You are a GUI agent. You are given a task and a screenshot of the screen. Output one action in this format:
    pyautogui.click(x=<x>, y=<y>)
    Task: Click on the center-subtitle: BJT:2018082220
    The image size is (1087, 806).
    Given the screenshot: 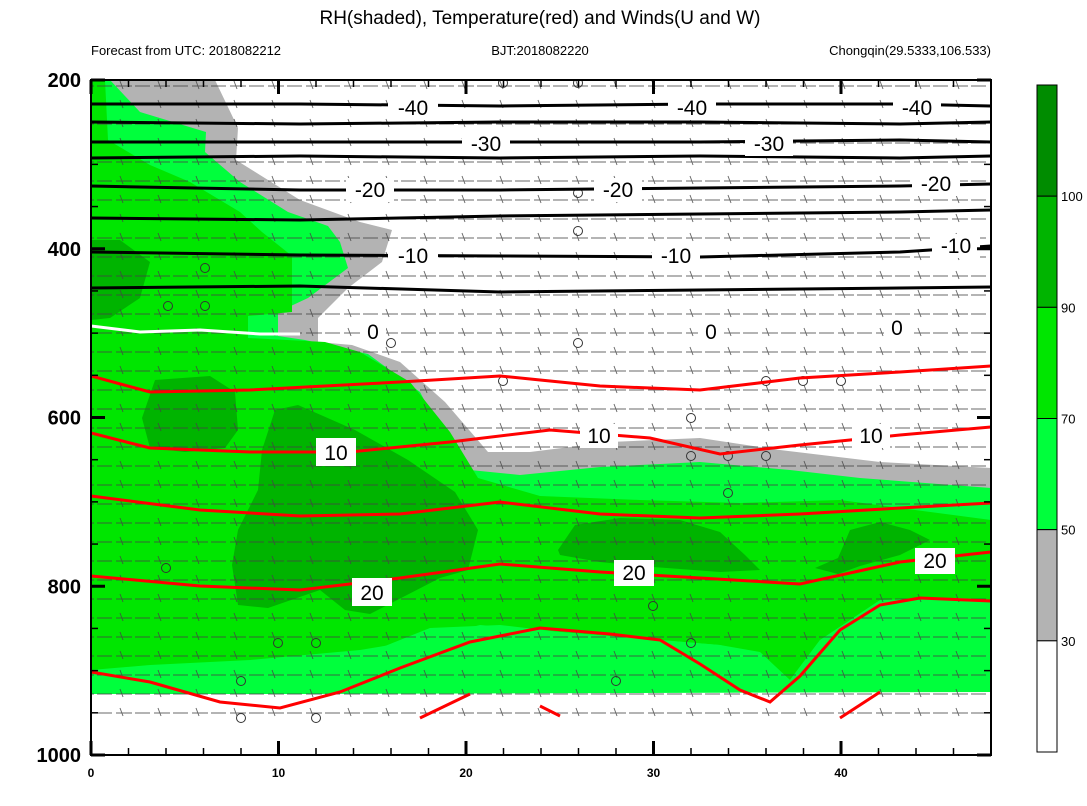 What is the action you would take?
    pyautogui.click(x=540, y=50)
    